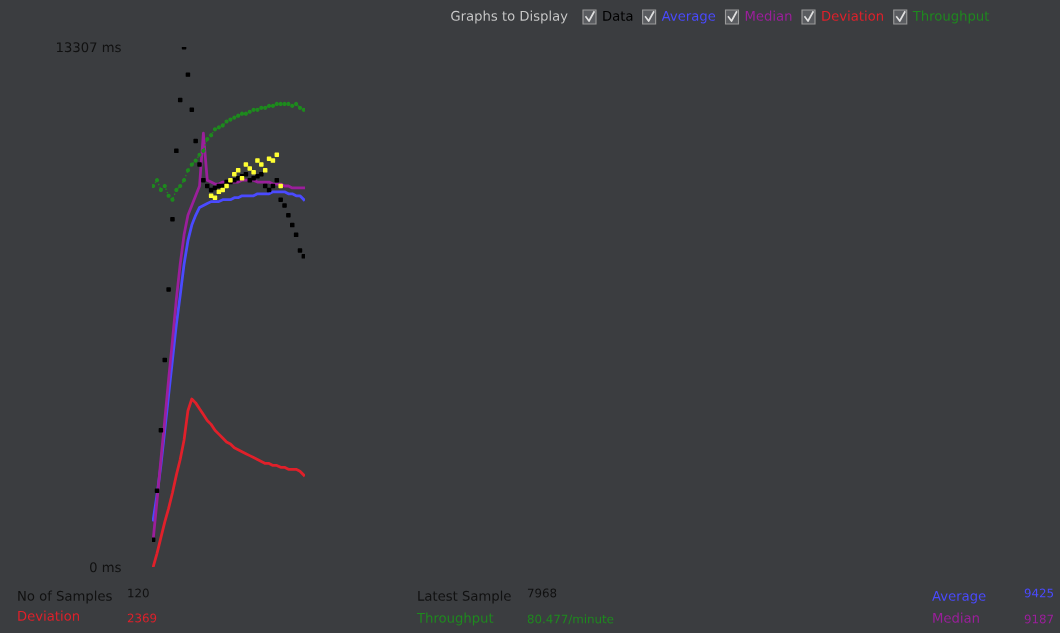 The width and height of the screenshot is (1060, 633). Describe the element at coordinates (1039, 593) in the screenshot. I see `text: 9425` at that location.